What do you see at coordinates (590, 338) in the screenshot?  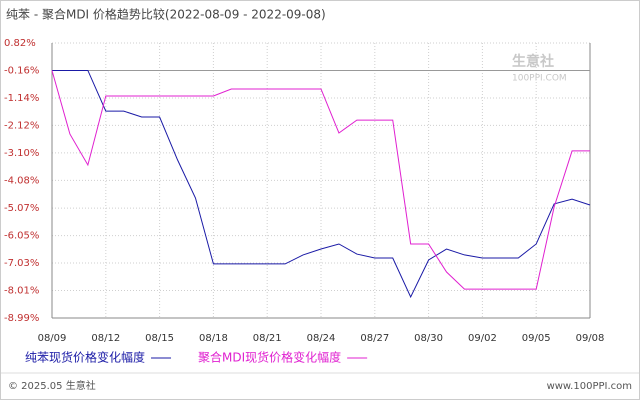 I see `x-tick-label: 09/08` at bounding box center [590, 338].